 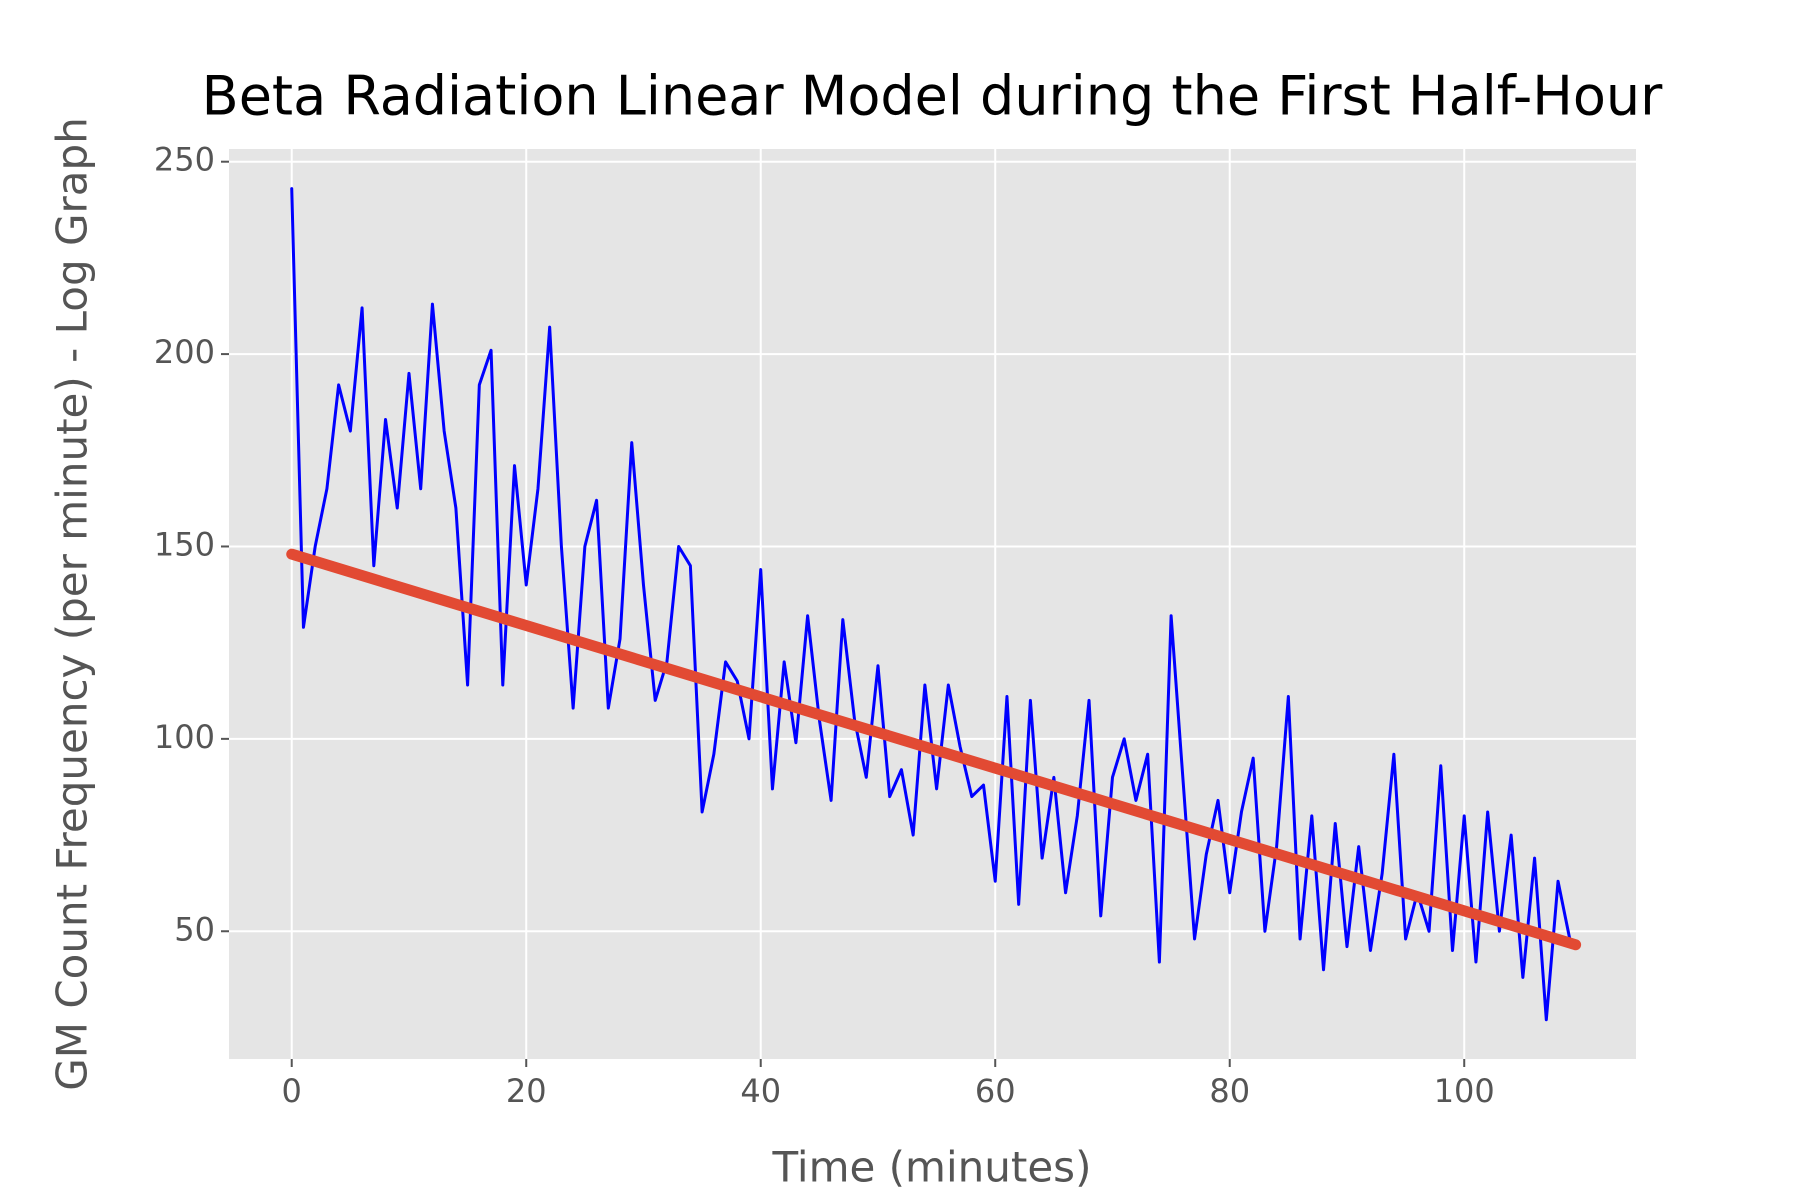 I want to click on x-axis-label: Time (minutes), so click(x=932, y=1167).